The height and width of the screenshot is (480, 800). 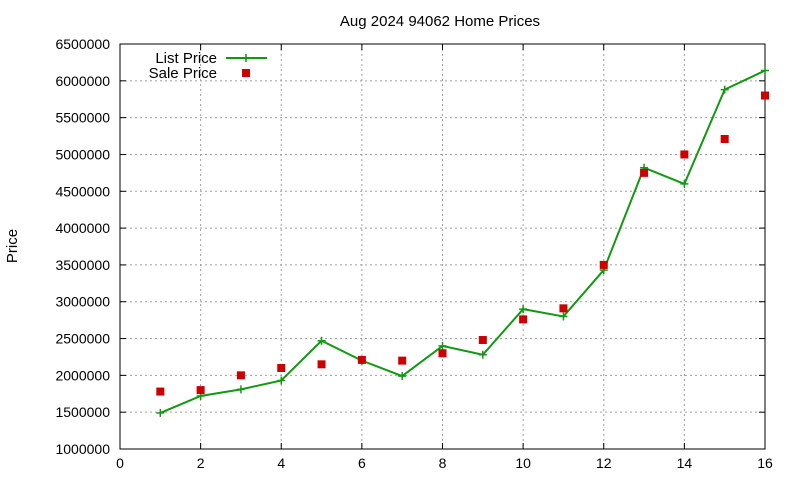 I want to click on chart-title: Aug 2024 94062 Home Prices, so click(x=440, y=21).